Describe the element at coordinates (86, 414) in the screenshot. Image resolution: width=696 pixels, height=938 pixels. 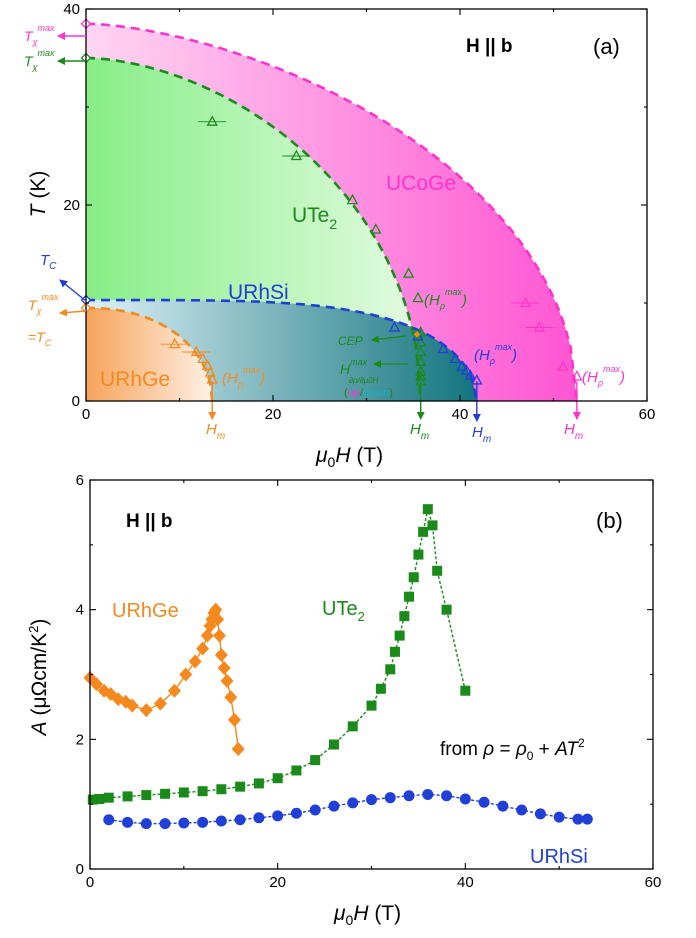
I see `panel-a-x-tick-label: 0` at that location.